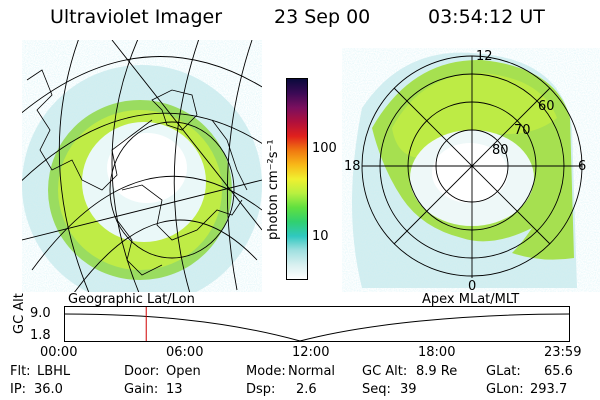 The height and width of the screenshot is (400, 600). What do you see at coordinates (297, 179) in the screenshot?
I see `colorbar` at bounding box center [297, 179].